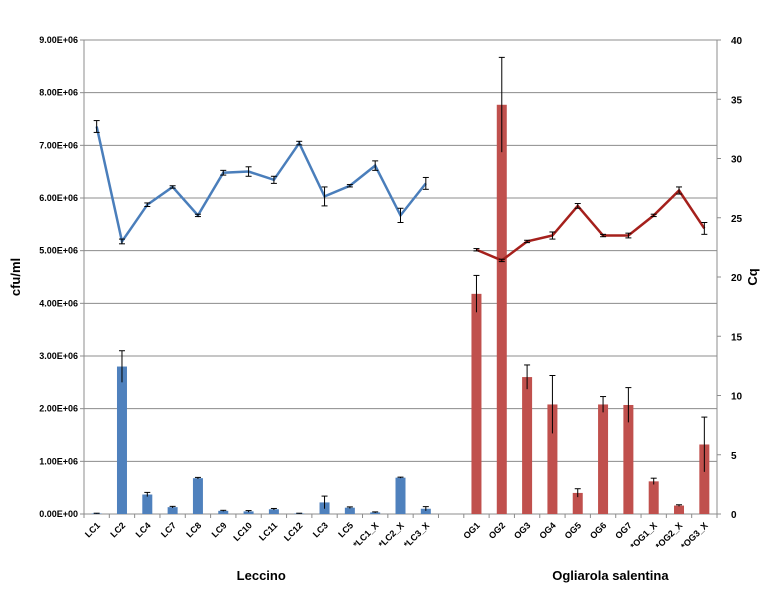 This screenshot has width=771, height=612. I want to click on group-label: Leccino, so click(261, 575).